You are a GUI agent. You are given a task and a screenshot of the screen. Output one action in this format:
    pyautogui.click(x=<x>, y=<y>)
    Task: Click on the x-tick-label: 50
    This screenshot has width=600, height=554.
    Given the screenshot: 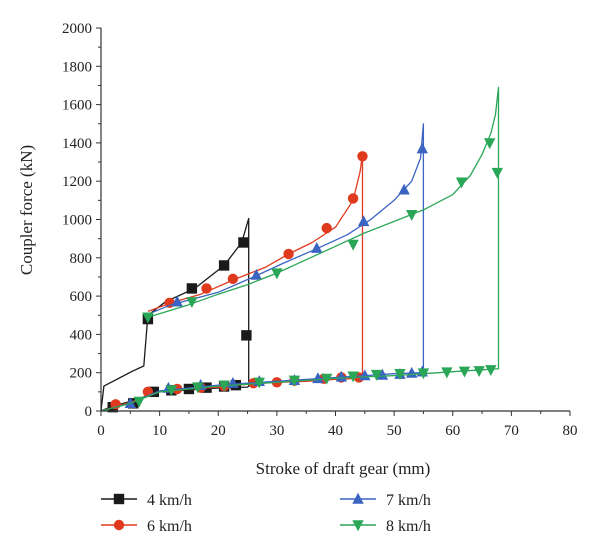 What is the action you would take?
    pyautogui.click(x=394, y=431)
    